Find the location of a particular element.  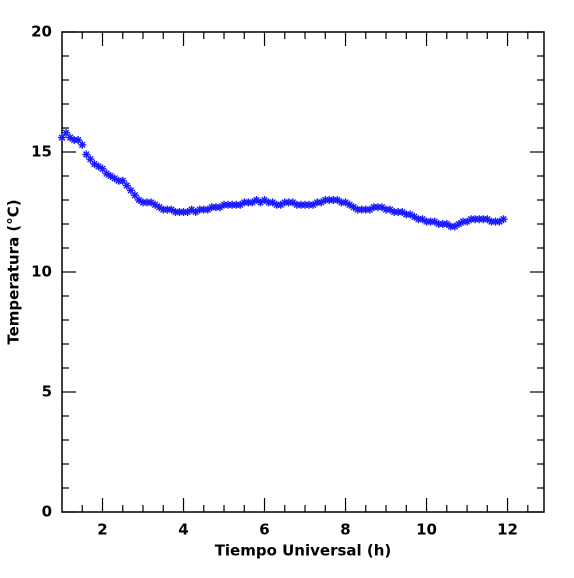

y-tick-label: 0 is located at coordinates (47, 512).